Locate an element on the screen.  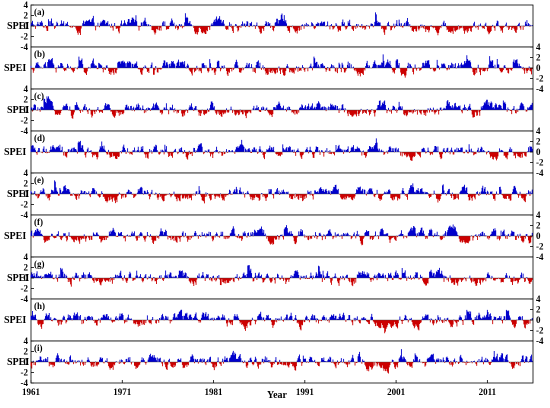
panel-e: (e) 420-2-4 SPEI is located at coordinates (270, 194).